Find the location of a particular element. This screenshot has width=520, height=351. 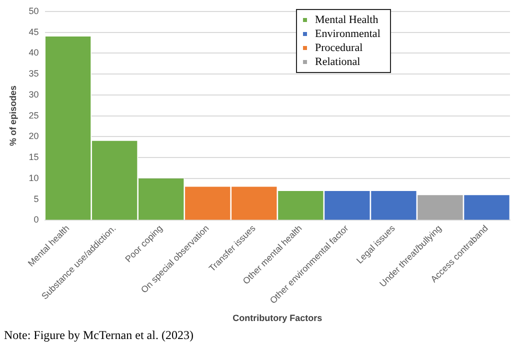

legend-label: Environmental is located at coordinates (347, 34).